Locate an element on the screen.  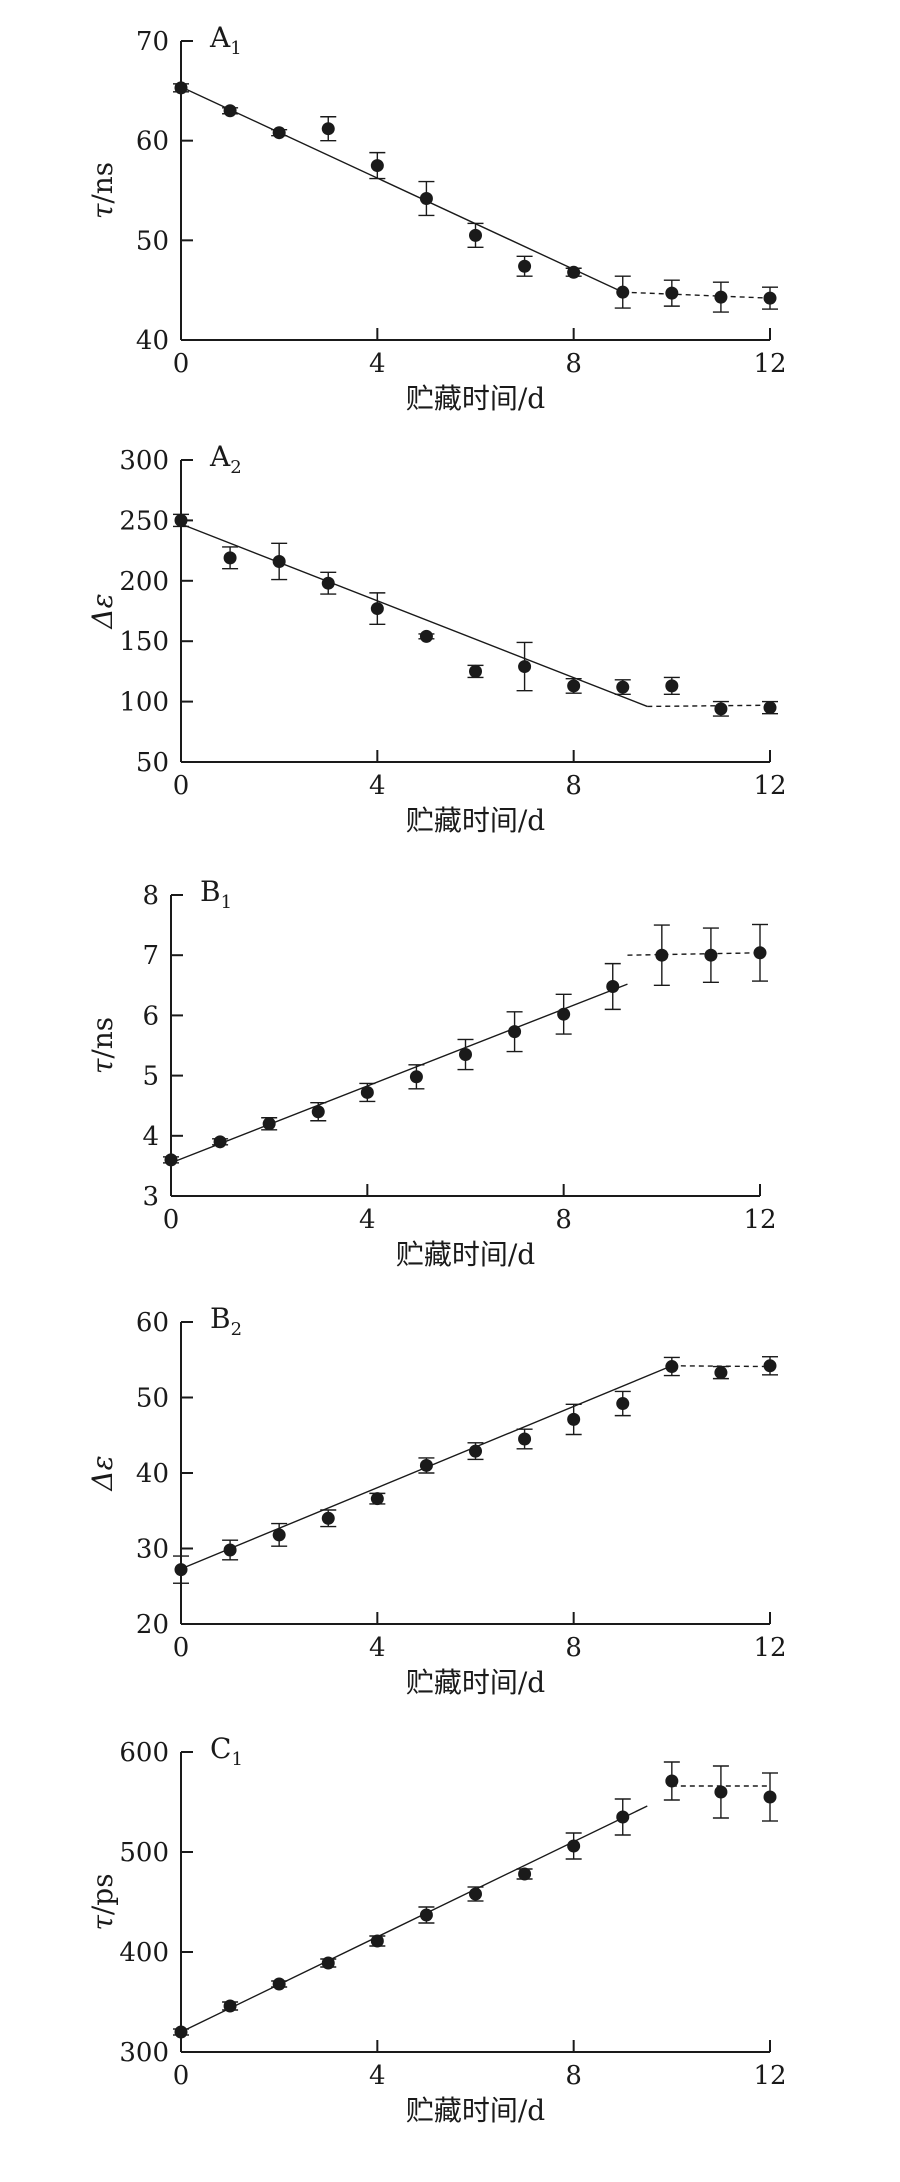
chart-panel-1: 40 50 60 70 0 4 8 12 贮藏时间/d τ/ns A1 is located at coordinates (436, 218).